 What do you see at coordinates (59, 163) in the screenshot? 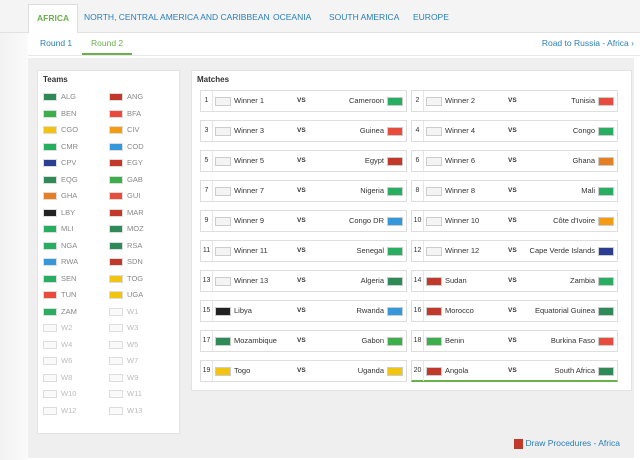
I see `team-item: CPV` at bounding box center [59, 163].